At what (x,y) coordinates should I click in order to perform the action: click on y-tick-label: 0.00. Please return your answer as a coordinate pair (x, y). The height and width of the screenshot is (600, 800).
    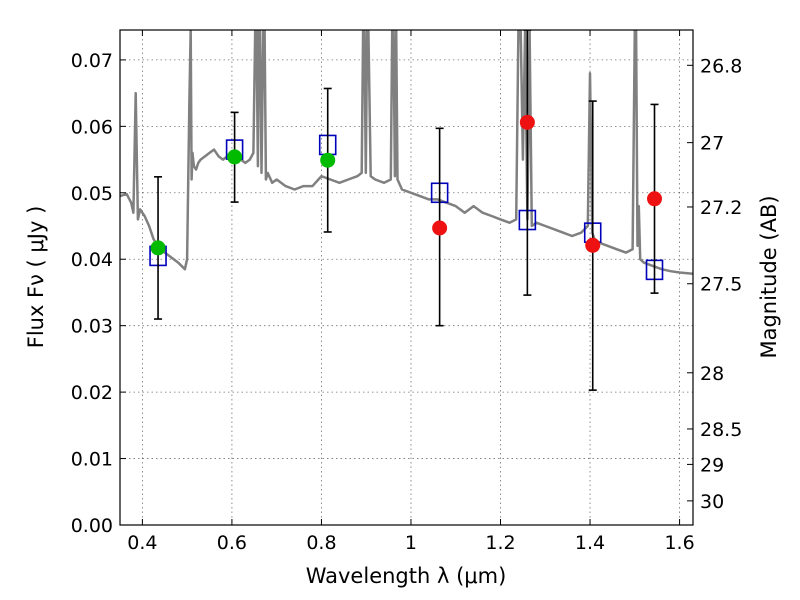
    Looking at the image, I should click on (92, 526).